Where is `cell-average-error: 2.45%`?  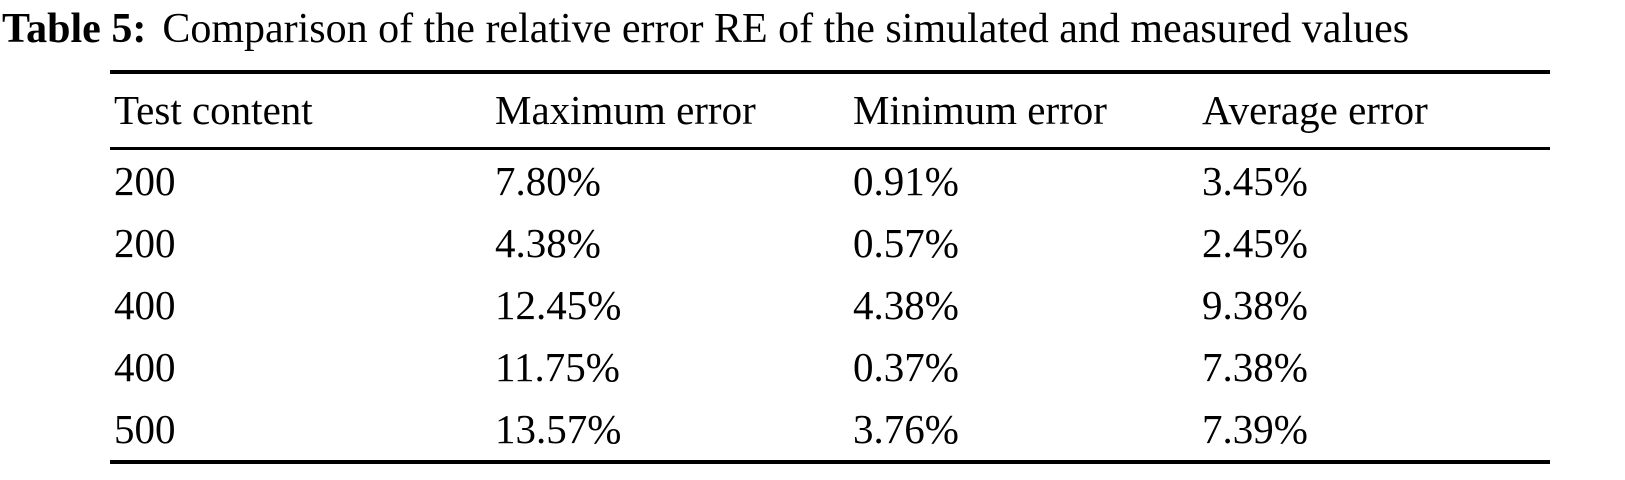 cell-average-error: 2.45% is located at coordinates (1255, 242).